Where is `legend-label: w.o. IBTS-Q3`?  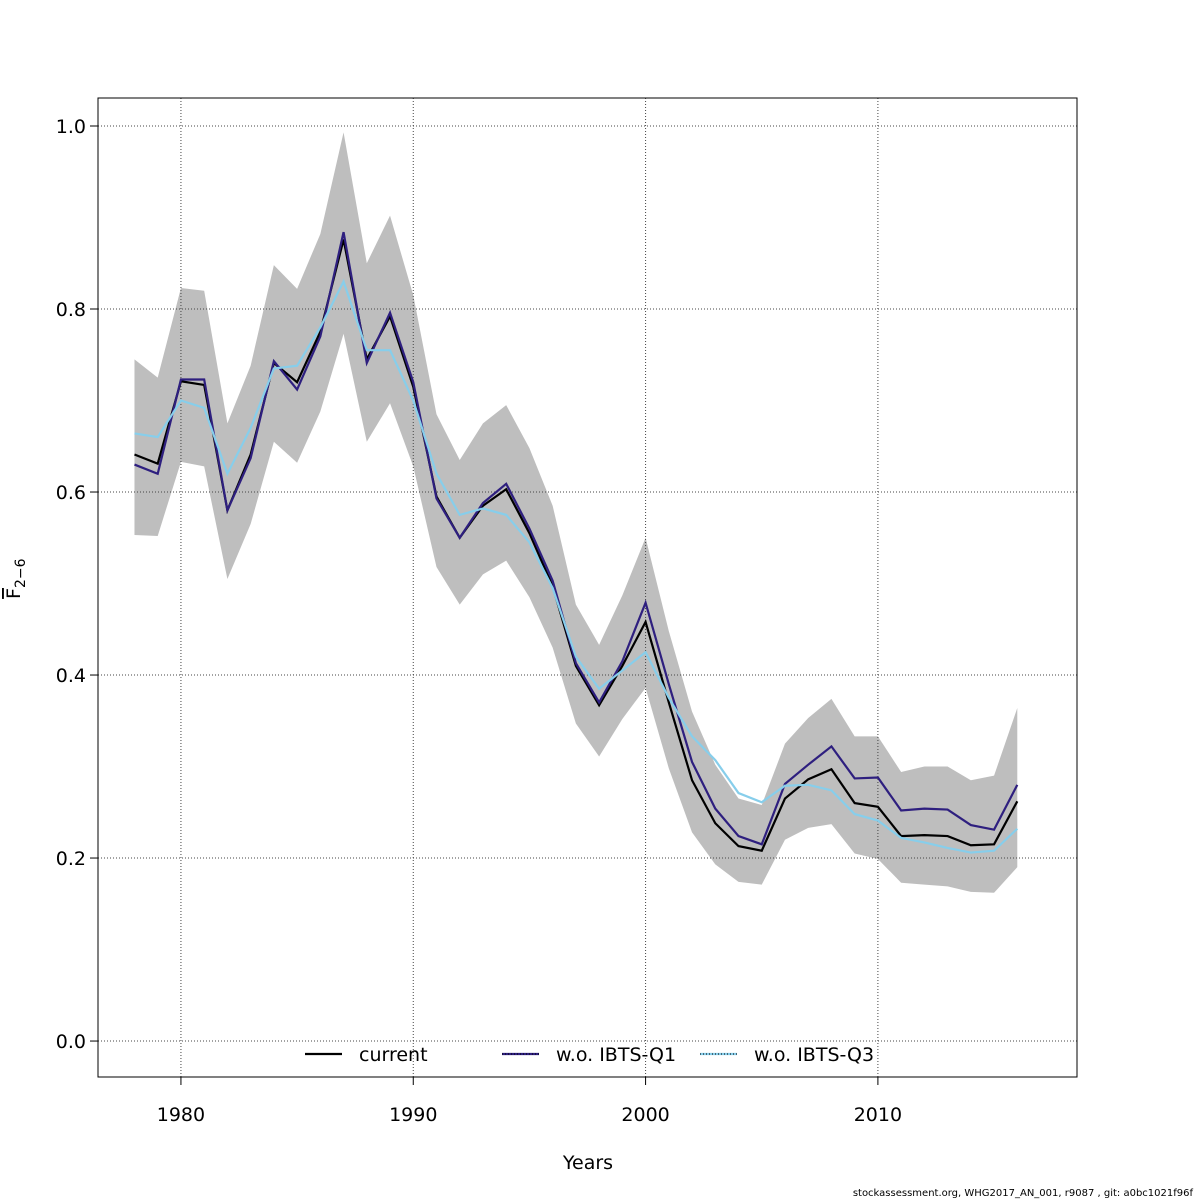
legend-label: w.o. IBTS-Q3 is located at coordinates (814, 1055).